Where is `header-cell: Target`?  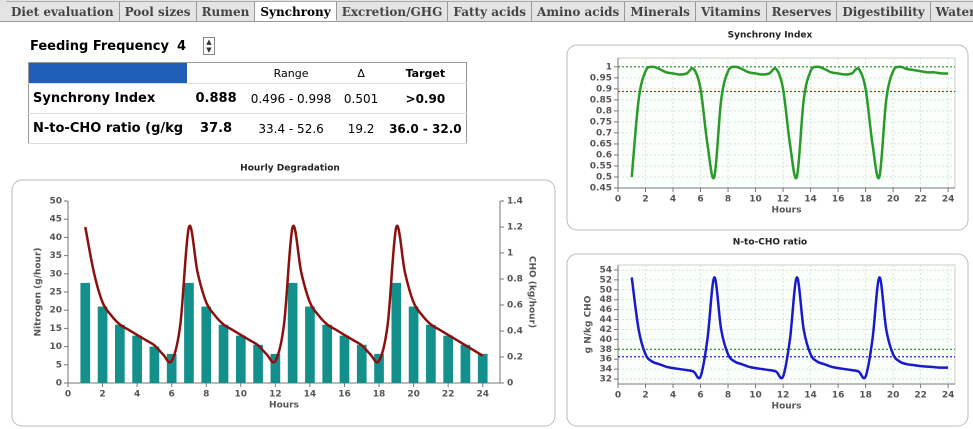 header-cell: Target is located at coordinates (426, 73).